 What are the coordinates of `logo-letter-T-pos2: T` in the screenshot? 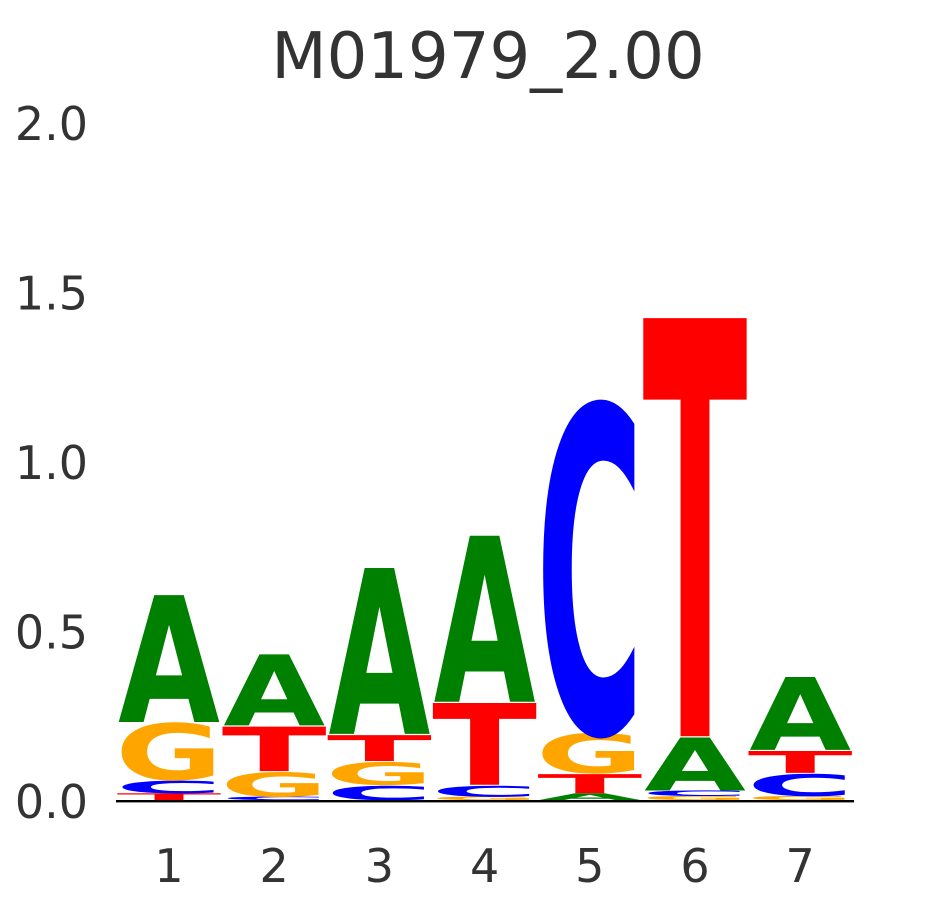 It's located at (274, 749).